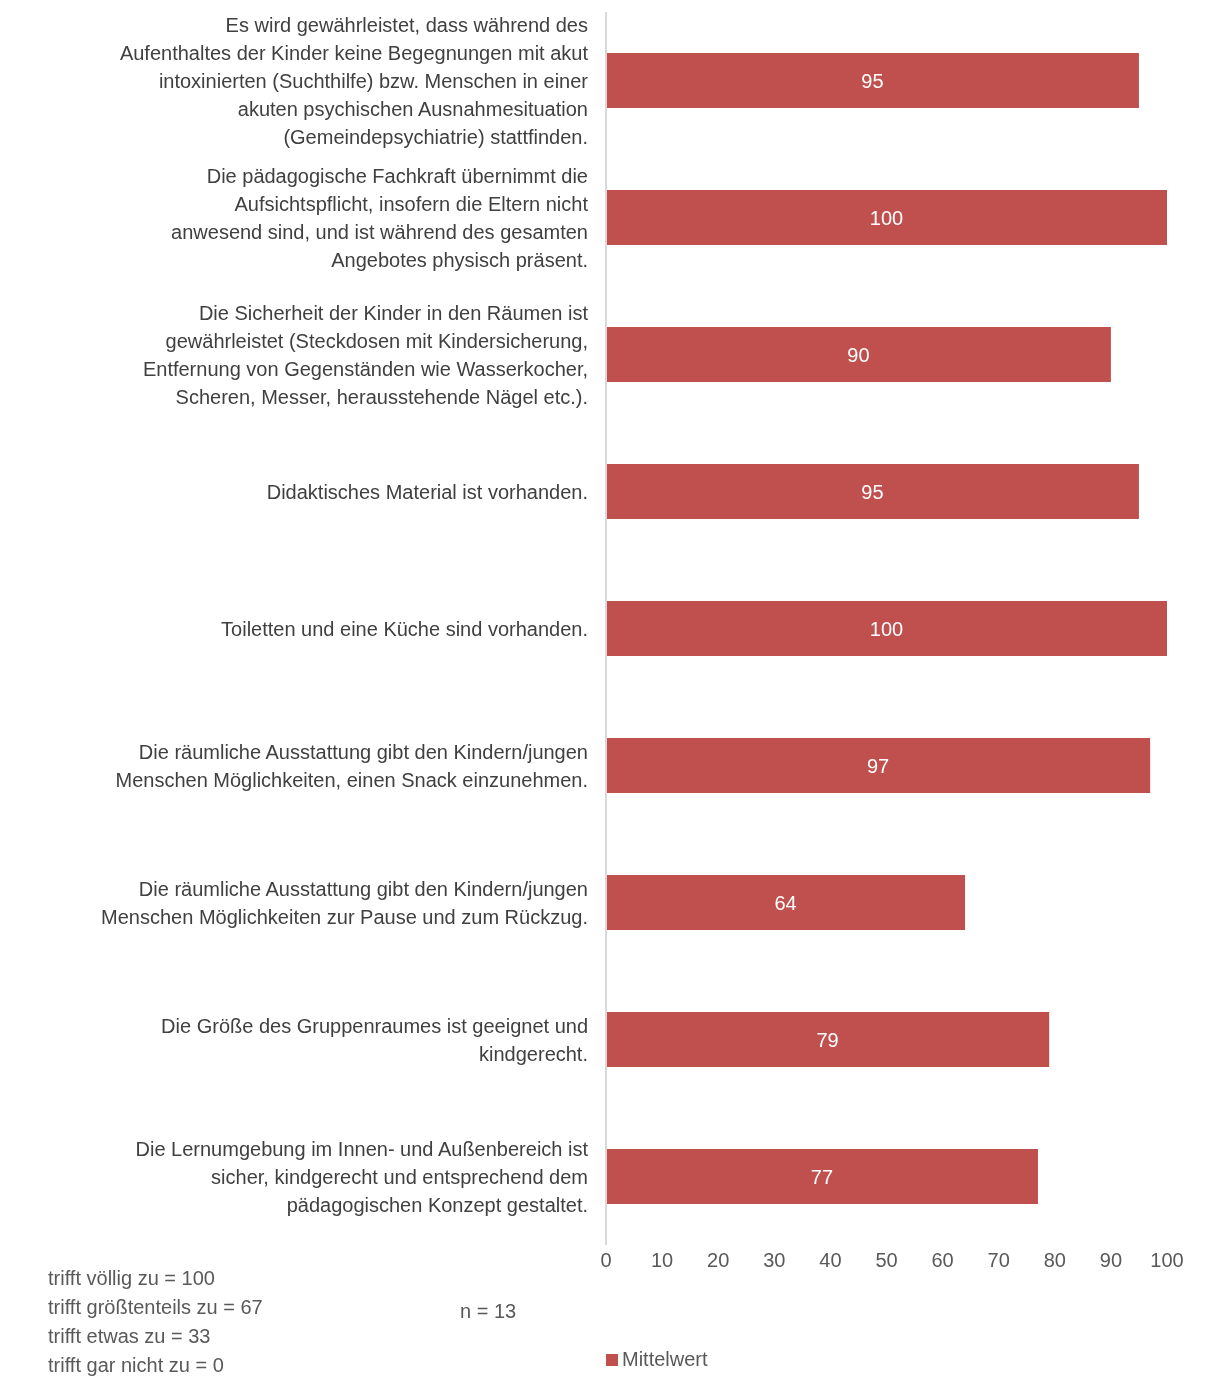 The width and height of the screenshot is (1208, 1379). I want to click on y-tick-label: Es wird gewährleistet, dass während des Aufenthaltes der Kinder keine Begegnungen mit akut intoxinierten (Suchthilfe) bzw. Menschen in einer akuten psychischen Ausnahmesituation (Gemeindepsychiatrie) stattfinden., so click(354, 80).